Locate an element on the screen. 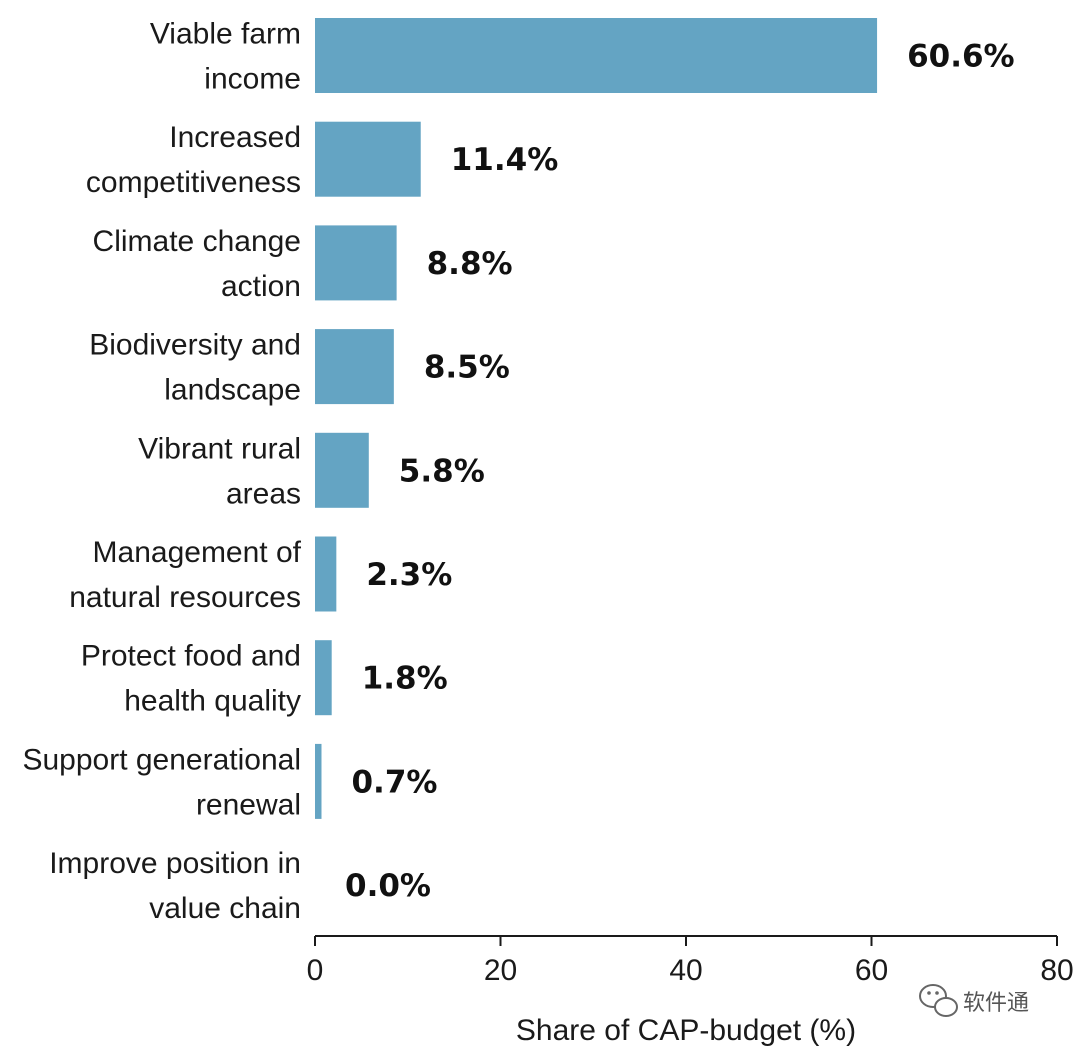 The image size is (1080, 1054). category-label: value chain is located at coordinates (225, 908).